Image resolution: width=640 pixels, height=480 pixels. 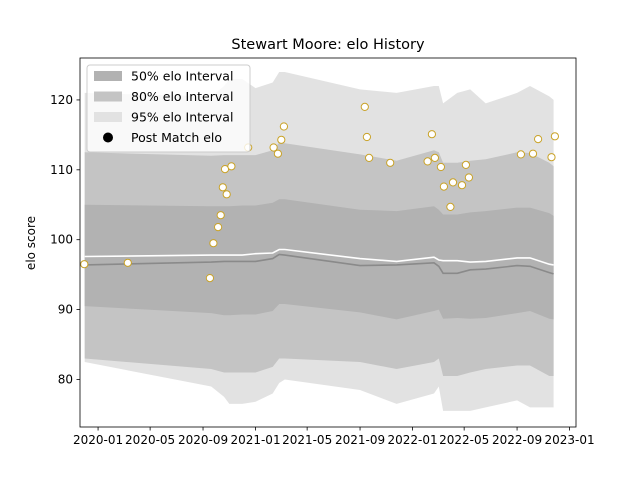 I want to click on chart-title: Stewart Moore: elo History, so click(x=328, y=45).